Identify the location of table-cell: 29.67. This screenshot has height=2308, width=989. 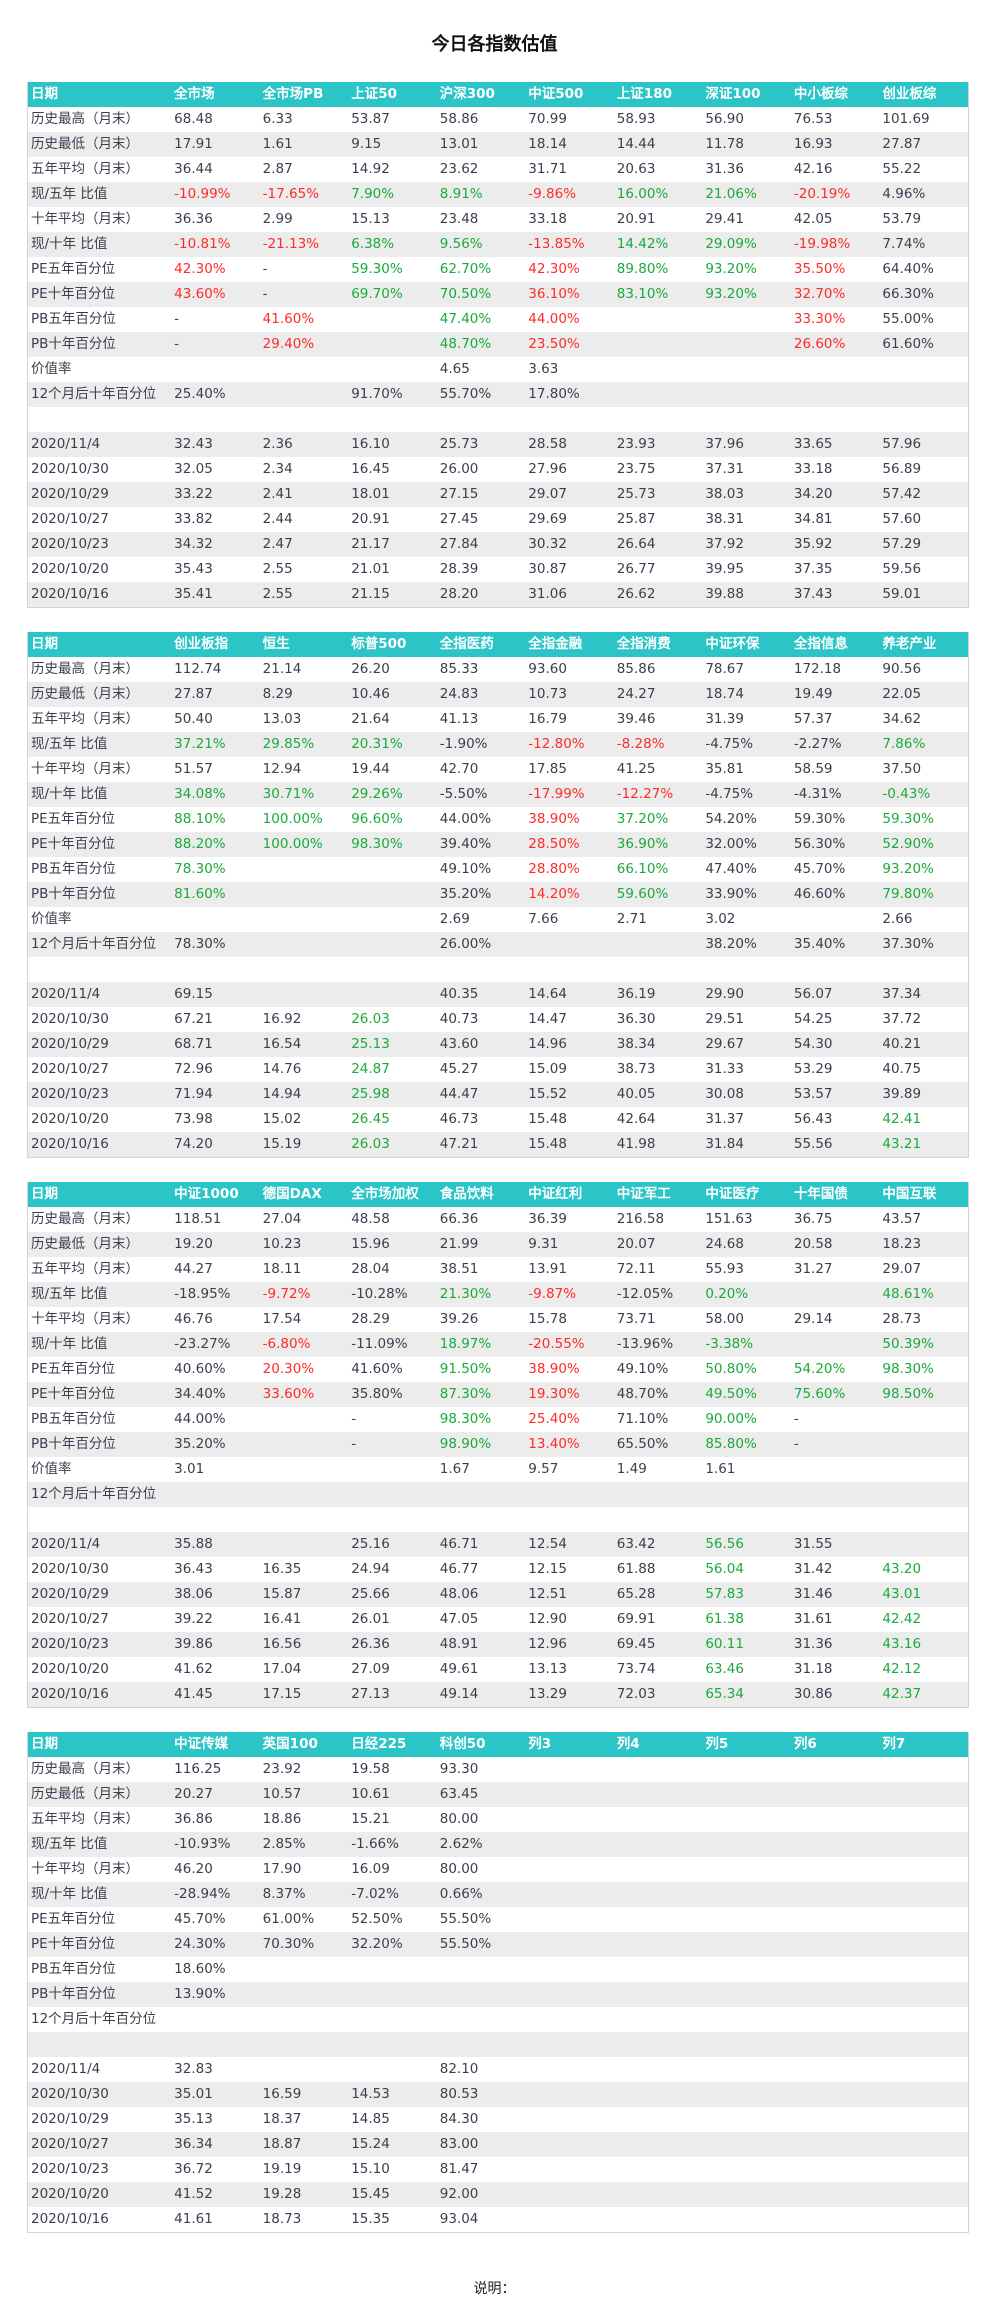
(746, 1044).